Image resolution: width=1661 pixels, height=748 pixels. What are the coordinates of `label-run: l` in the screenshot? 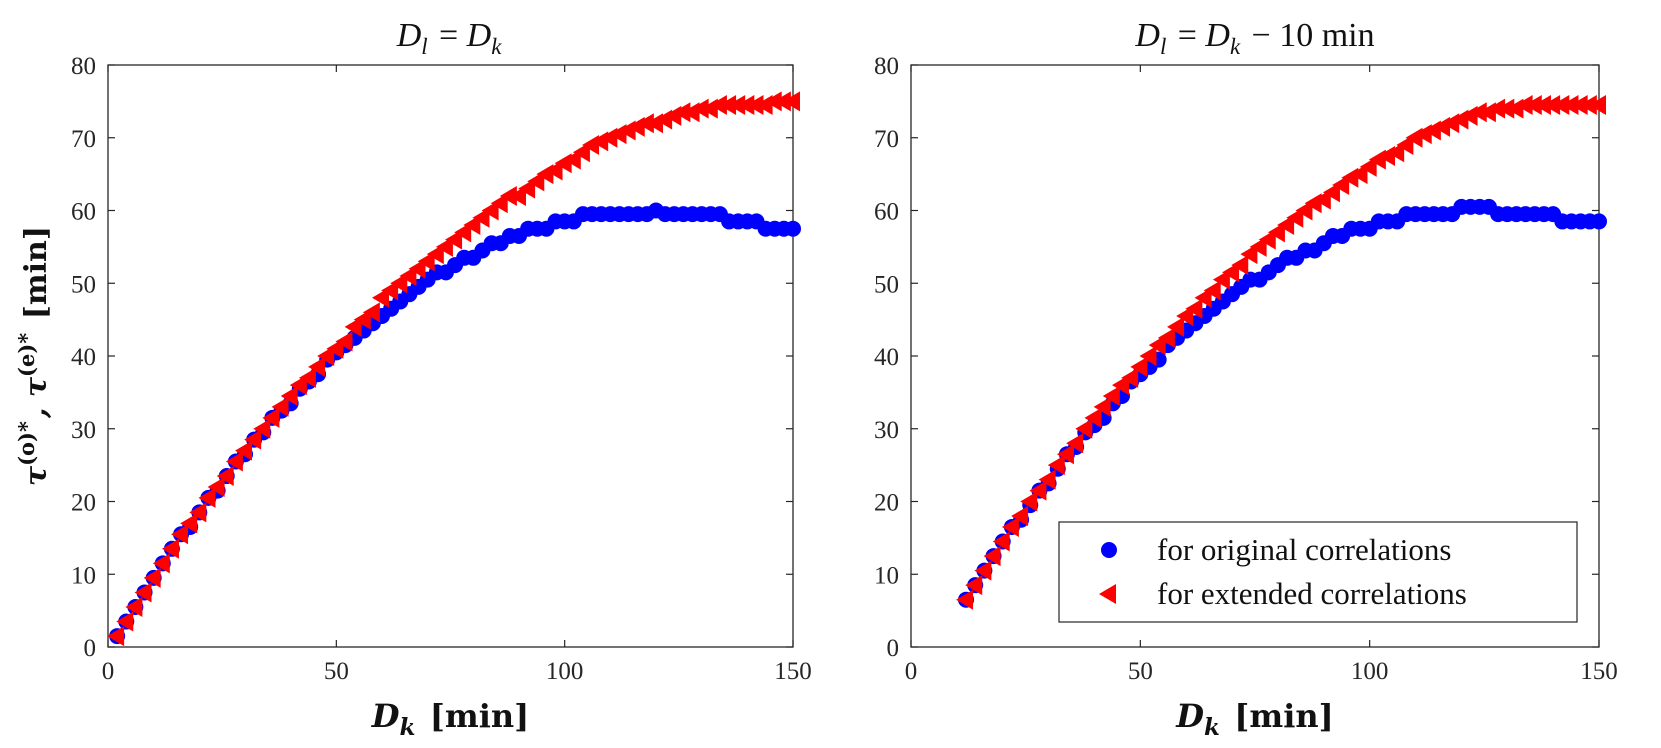 It's located at (1163, 46).